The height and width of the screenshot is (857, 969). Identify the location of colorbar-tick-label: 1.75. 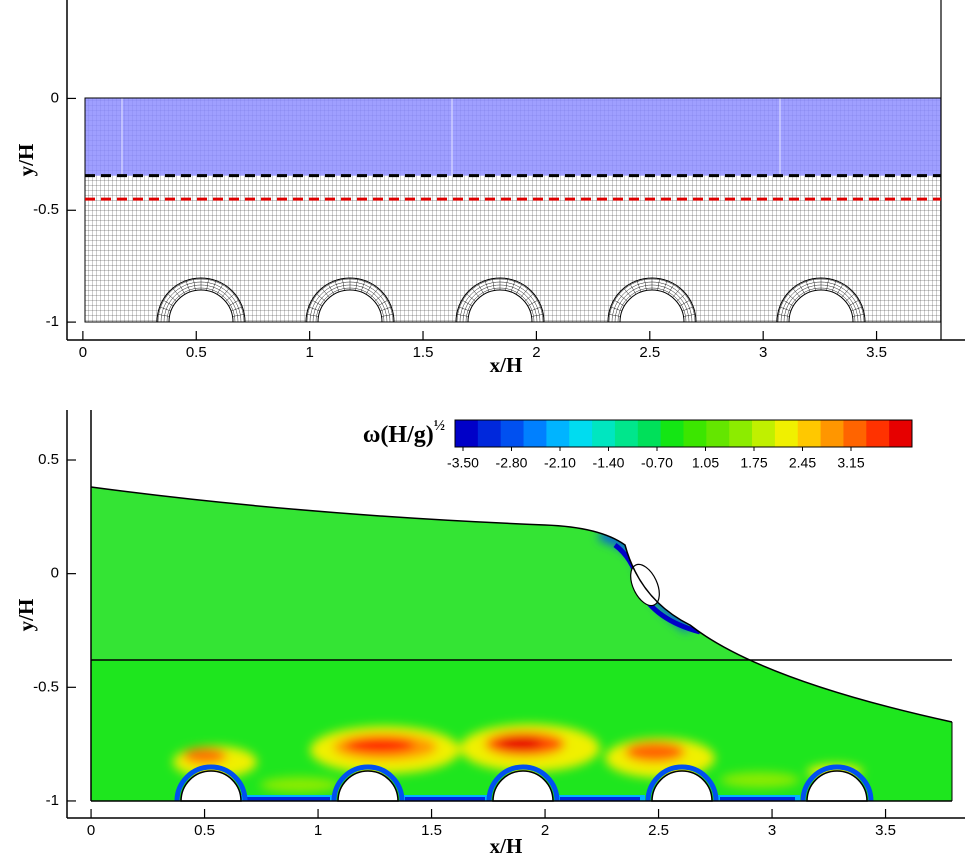
(753, 463).